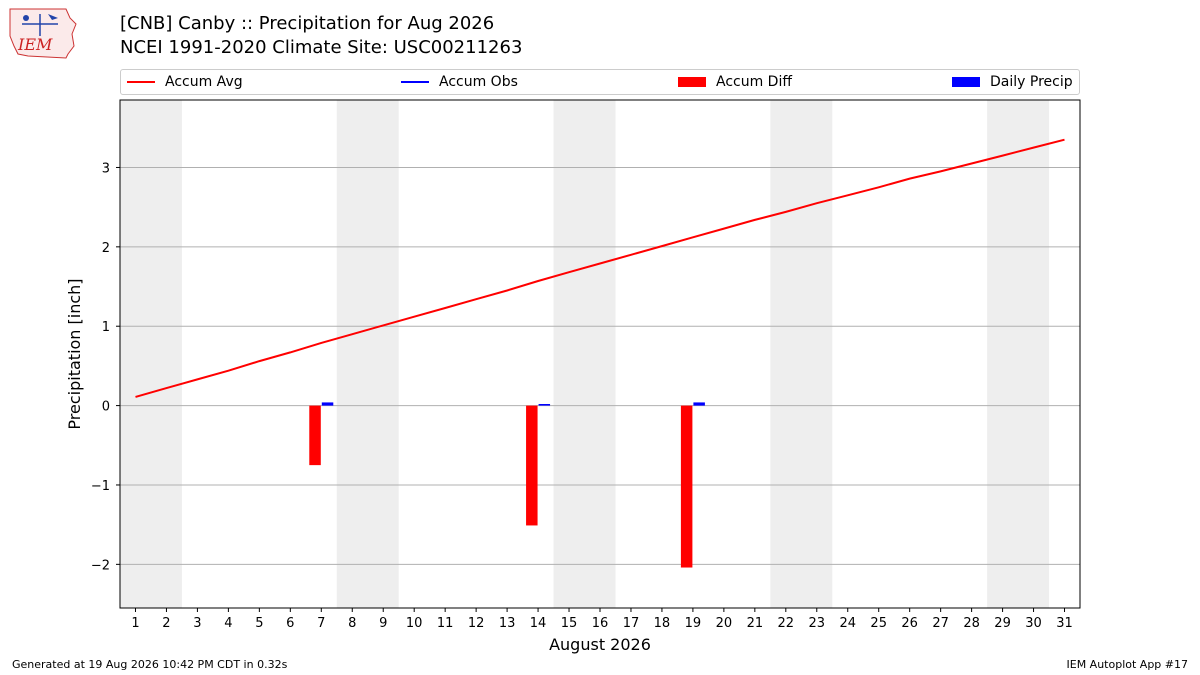 This screenshot has width=1200, height=675. I want to click on x-tick-label-9: 9, so click(383, 623).